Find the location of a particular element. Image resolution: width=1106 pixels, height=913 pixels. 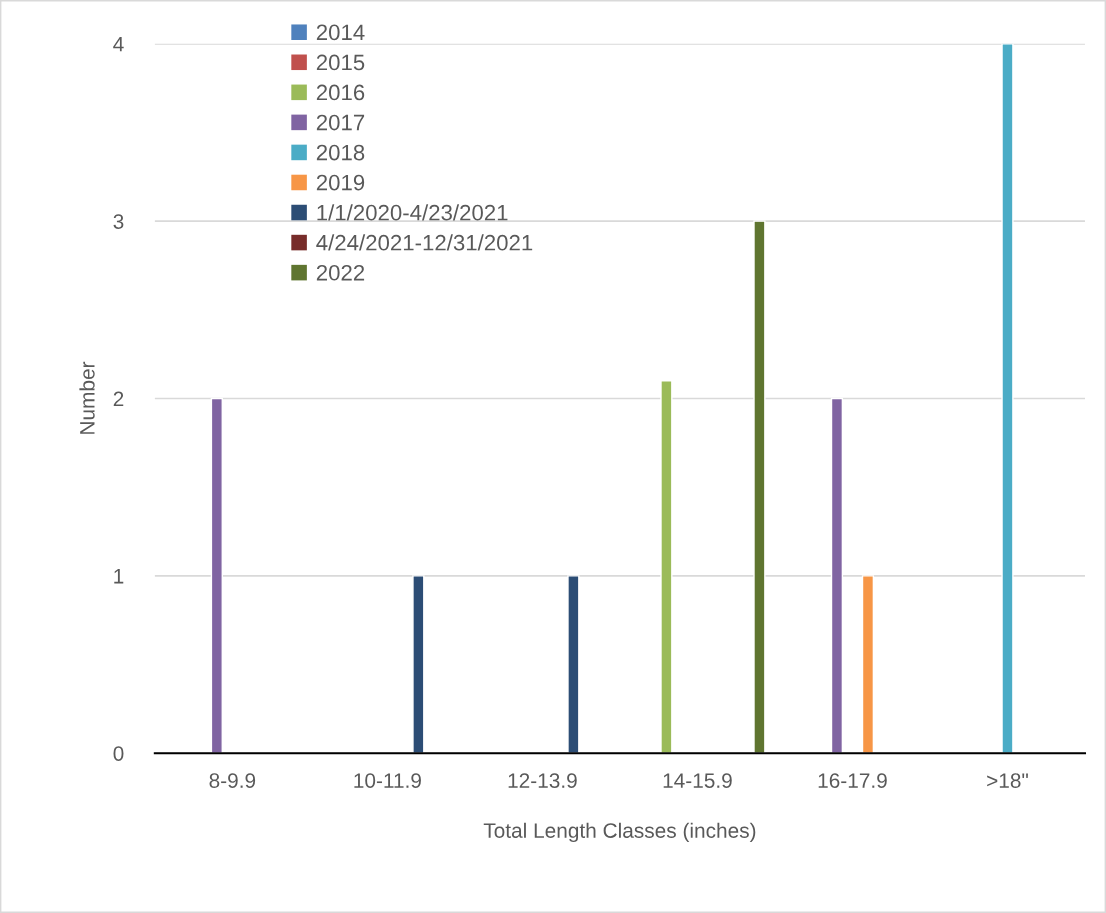

y-tick-label: 1 is located at coordinates (119, 576).